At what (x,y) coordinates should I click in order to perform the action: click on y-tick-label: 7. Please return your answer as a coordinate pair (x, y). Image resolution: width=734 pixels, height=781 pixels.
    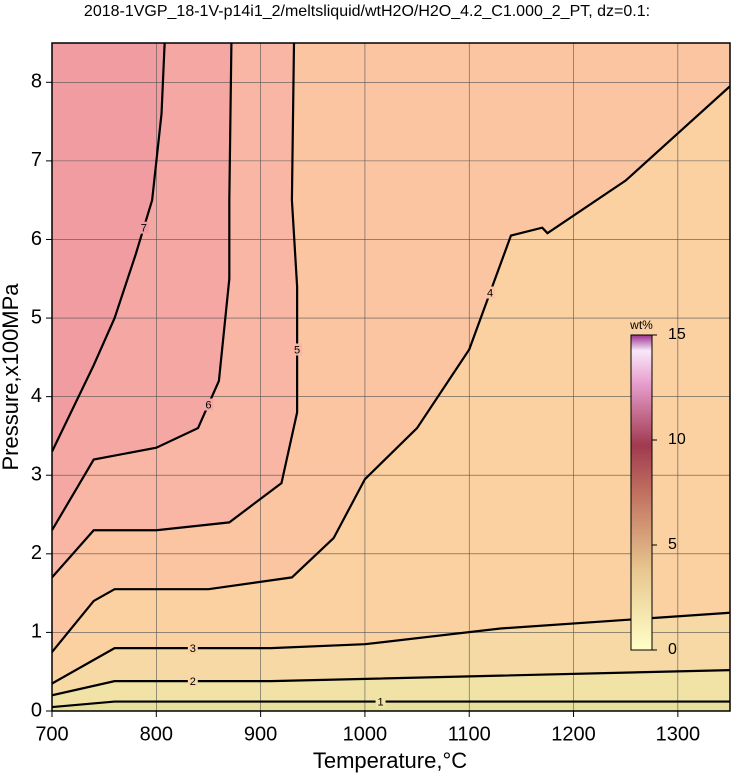
    Looking at the image, I should click on (36, 160).